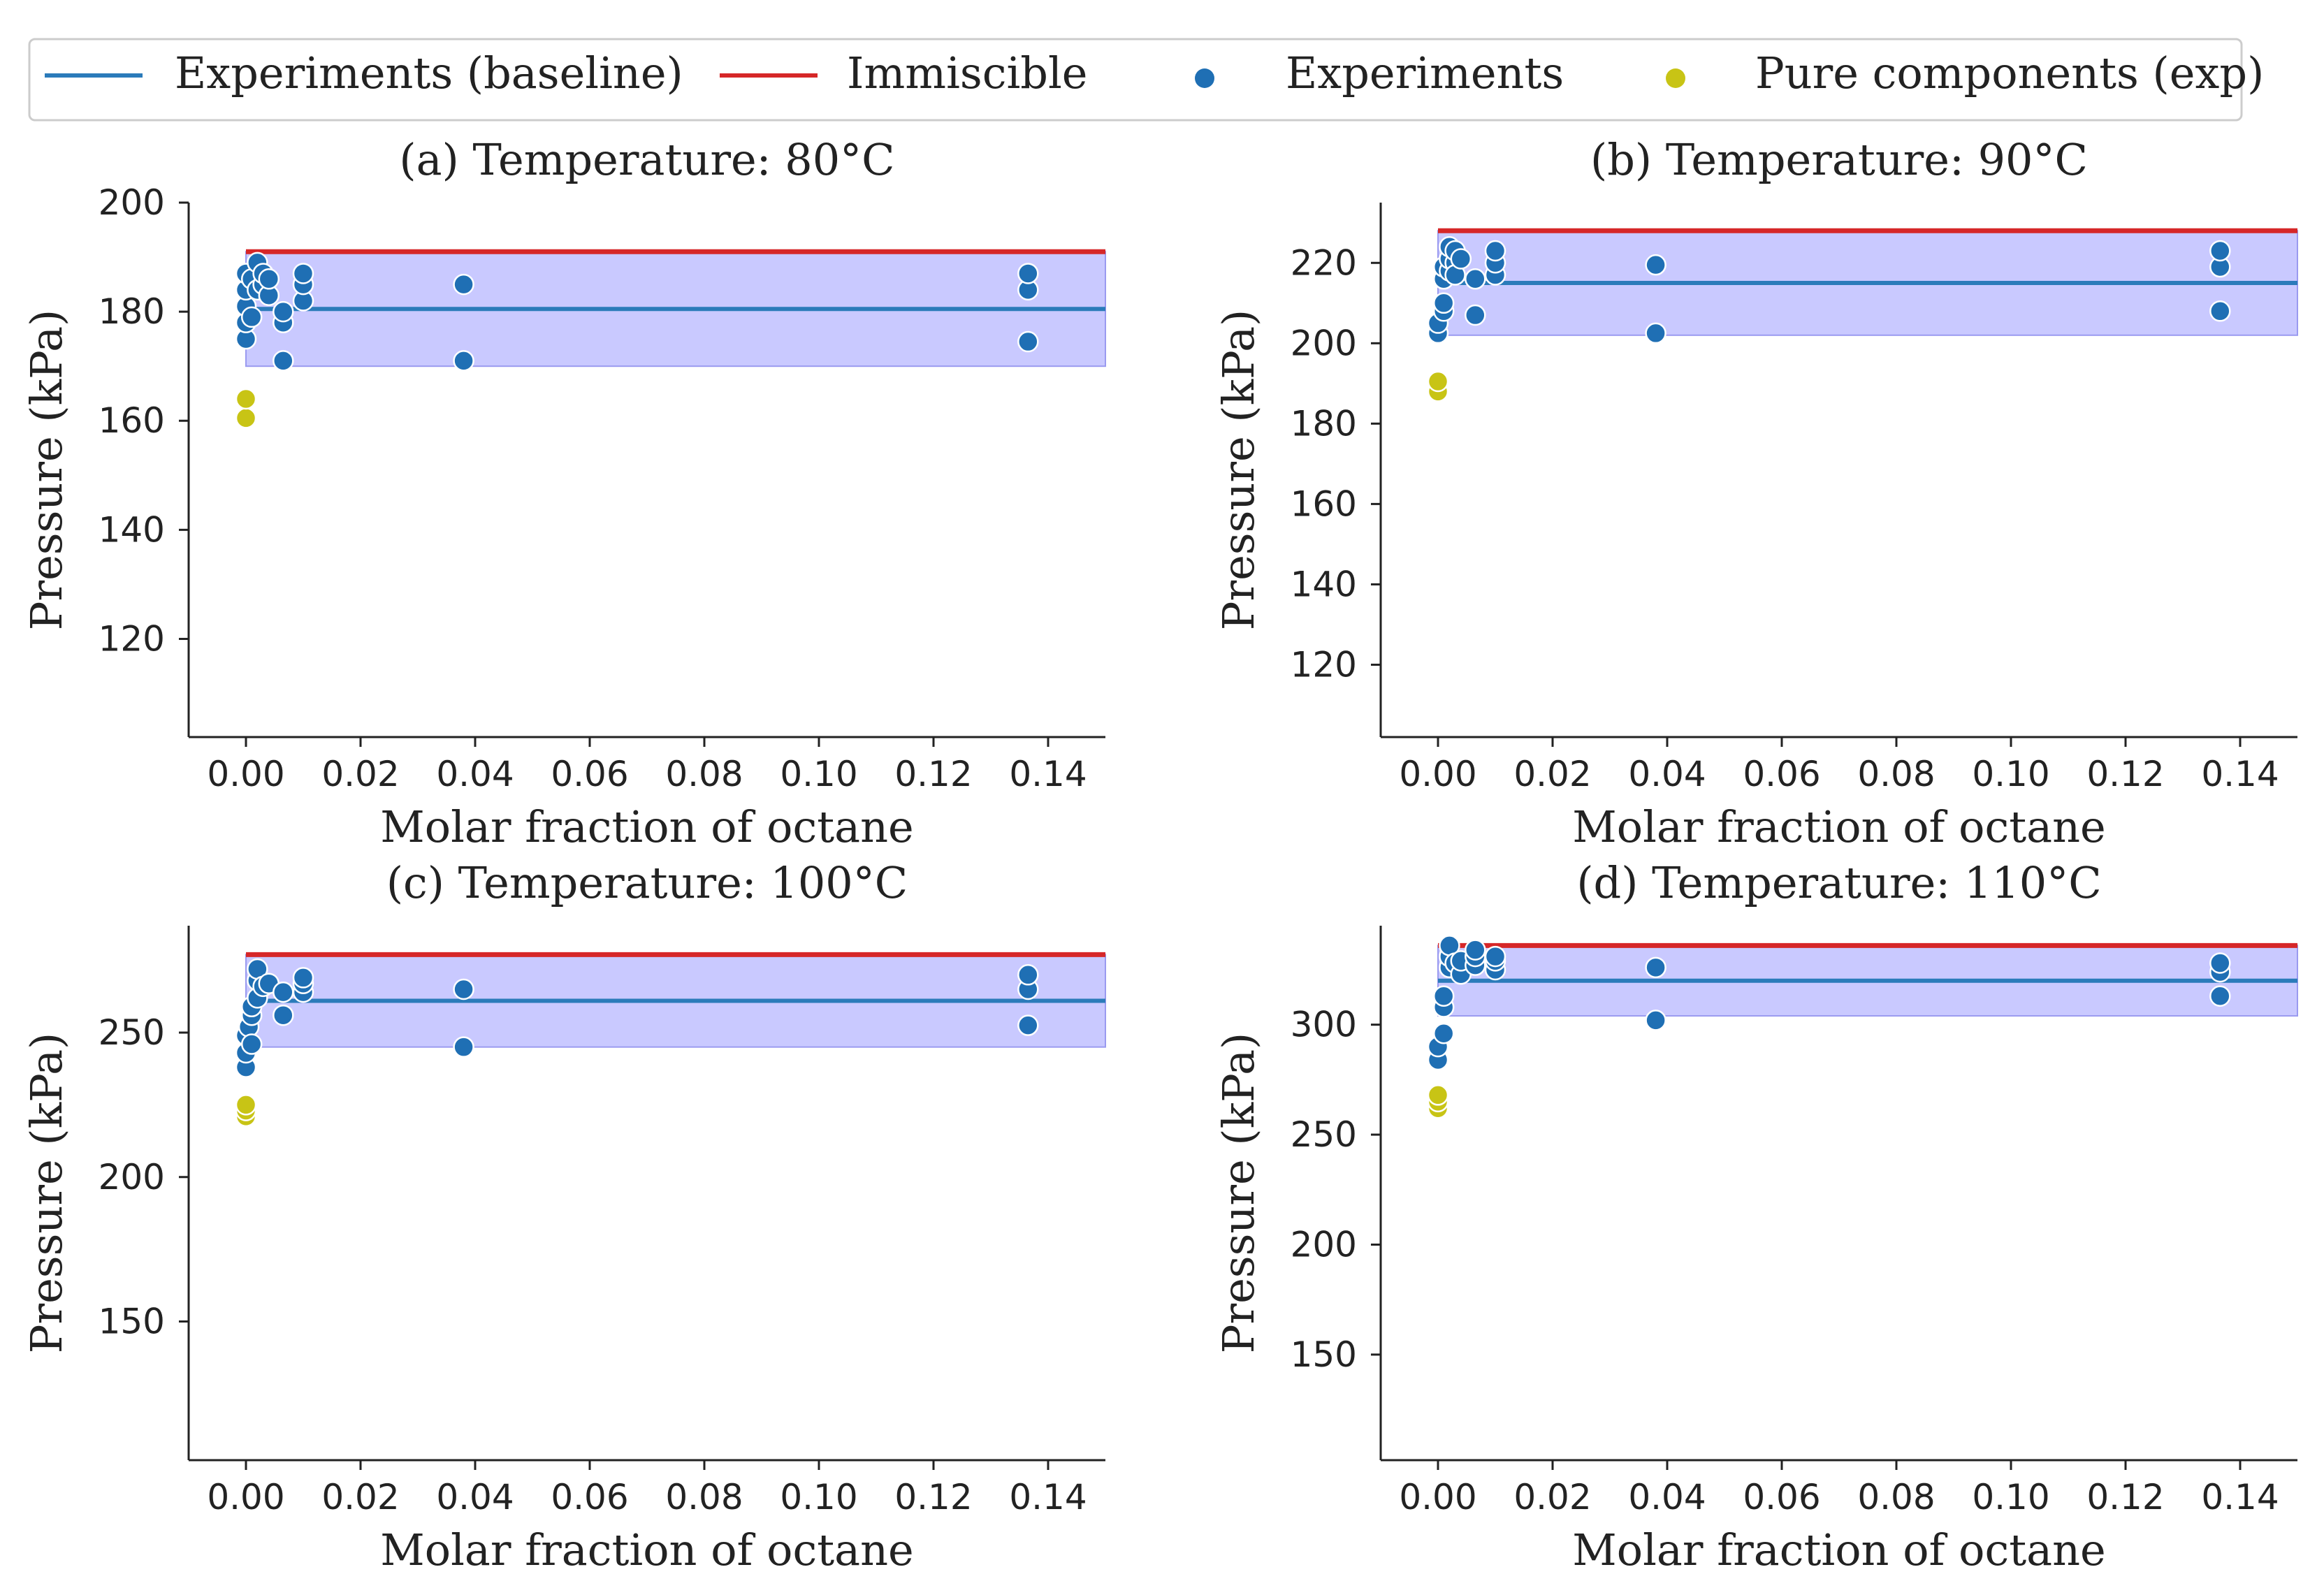 The image size is (2324, 1595). I want to click on legend-marker-pure-components, so click(1675, 78).